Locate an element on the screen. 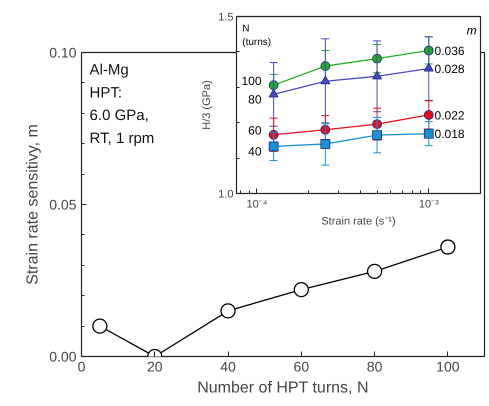 The height and width of the screenshot is (406, 489). series-label: 40 is located at coordinates (255, 151).